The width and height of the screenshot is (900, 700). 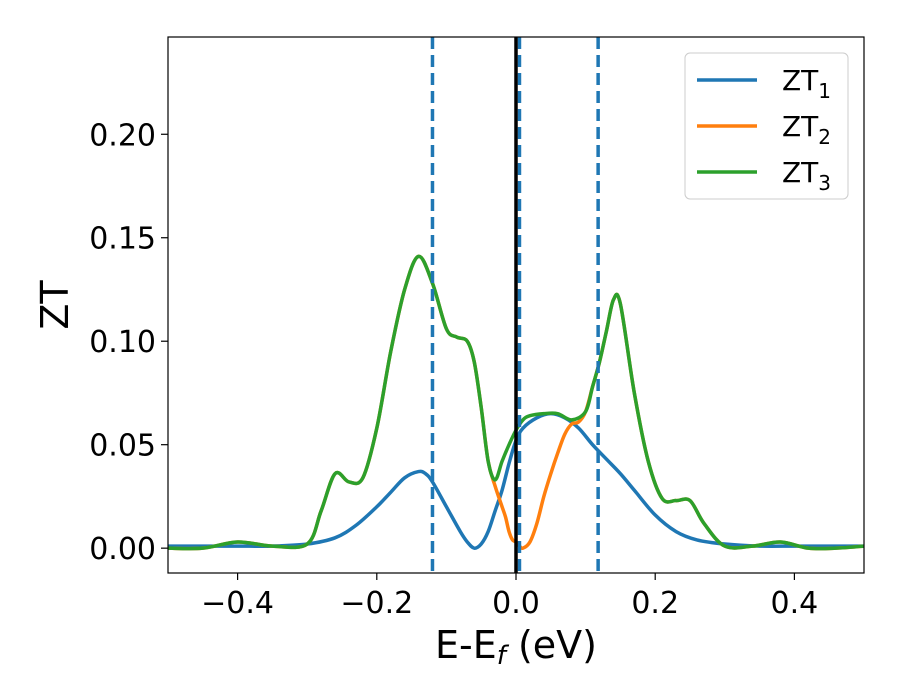 I want to click on x-tick-label: −0.4, so click(x=237, y=603).